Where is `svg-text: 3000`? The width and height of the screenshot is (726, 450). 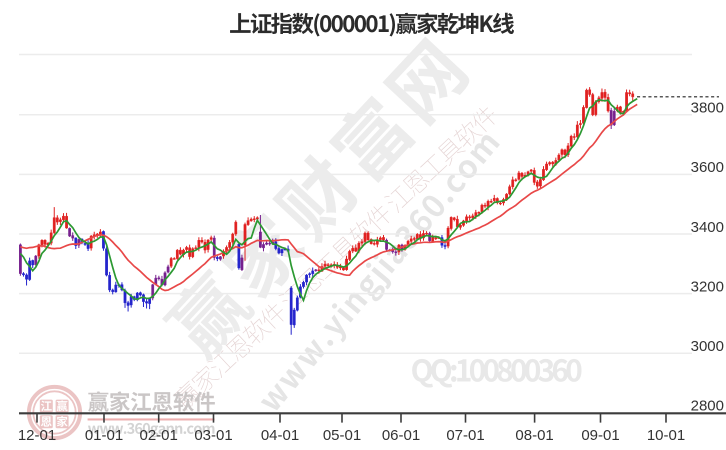 svg-text: 3000 is located at coordinates (707, 346).